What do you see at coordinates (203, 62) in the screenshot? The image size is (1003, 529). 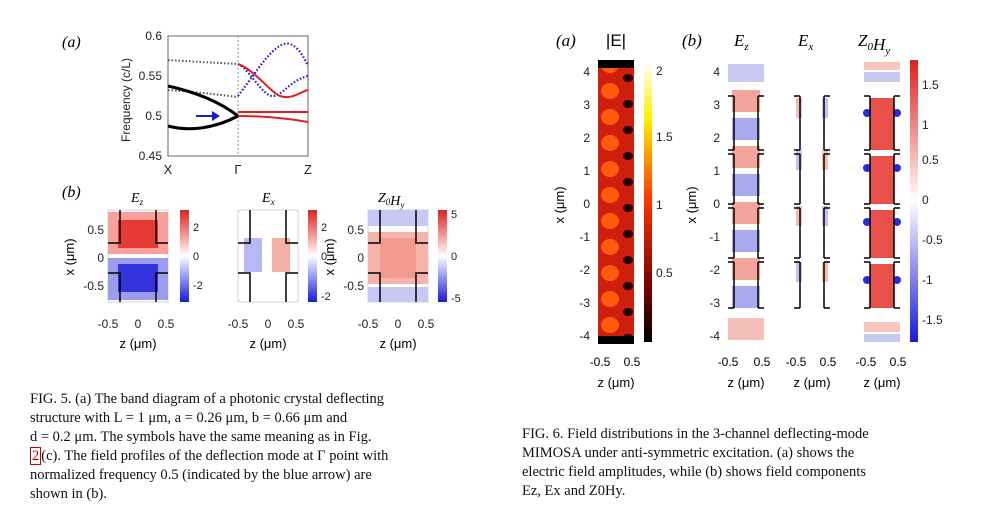 I see `band-curve-gray-upper` at bounding box center [203, 62].